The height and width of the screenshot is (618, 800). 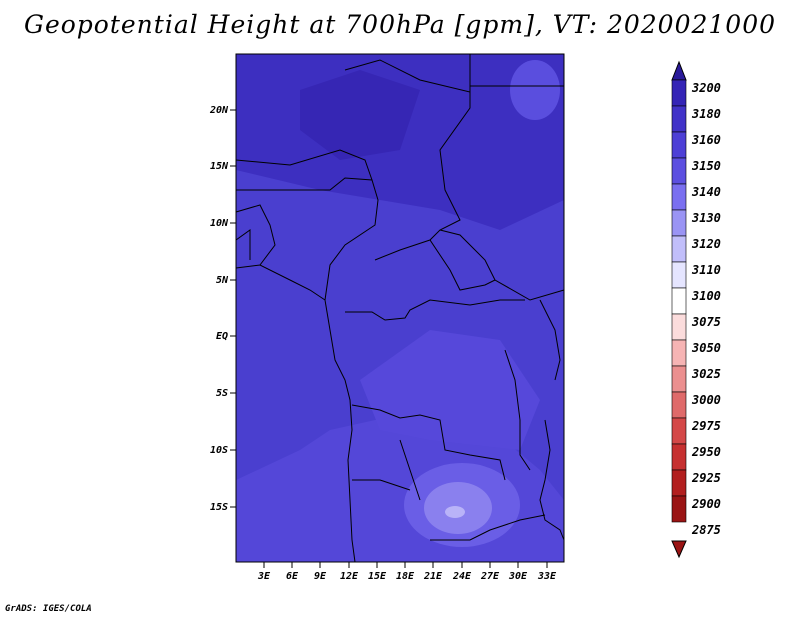 I want to click on lat-label: 10S, so click(x=219, y=450).